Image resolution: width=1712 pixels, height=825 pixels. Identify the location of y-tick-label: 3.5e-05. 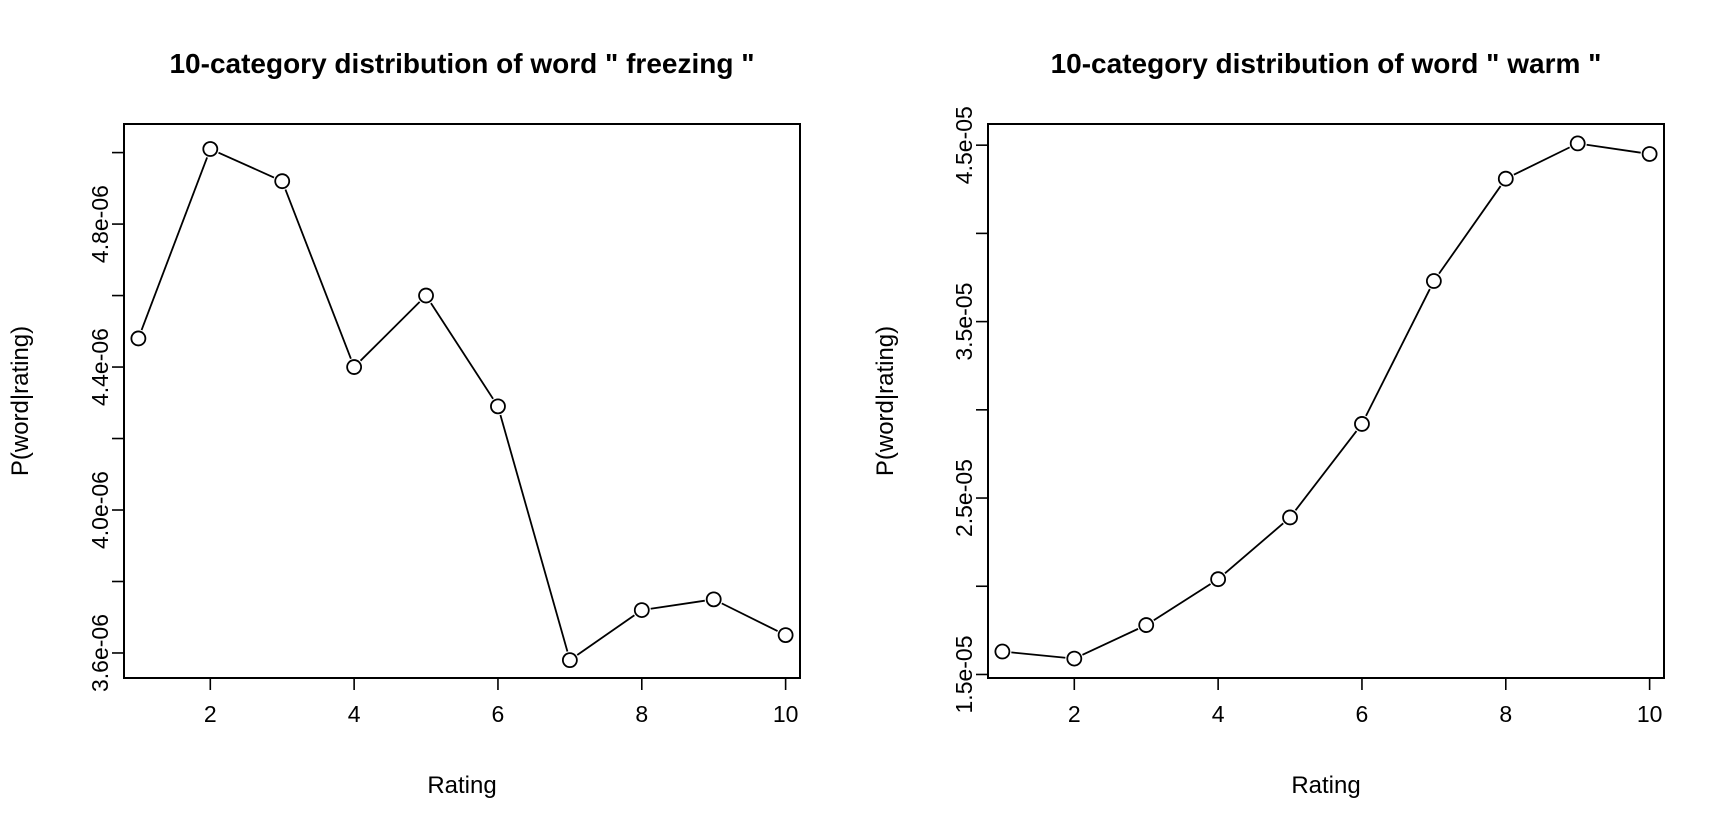
(964, 322).